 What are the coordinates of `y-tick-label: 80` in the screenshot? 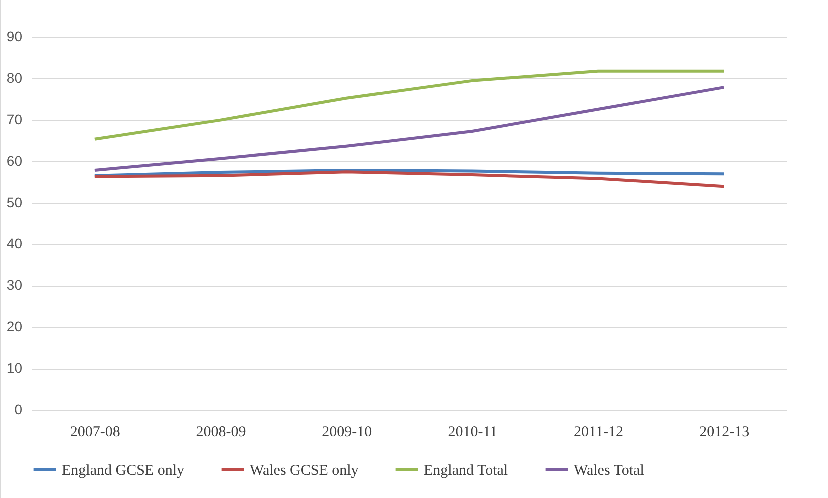 It's located at (14, 78).